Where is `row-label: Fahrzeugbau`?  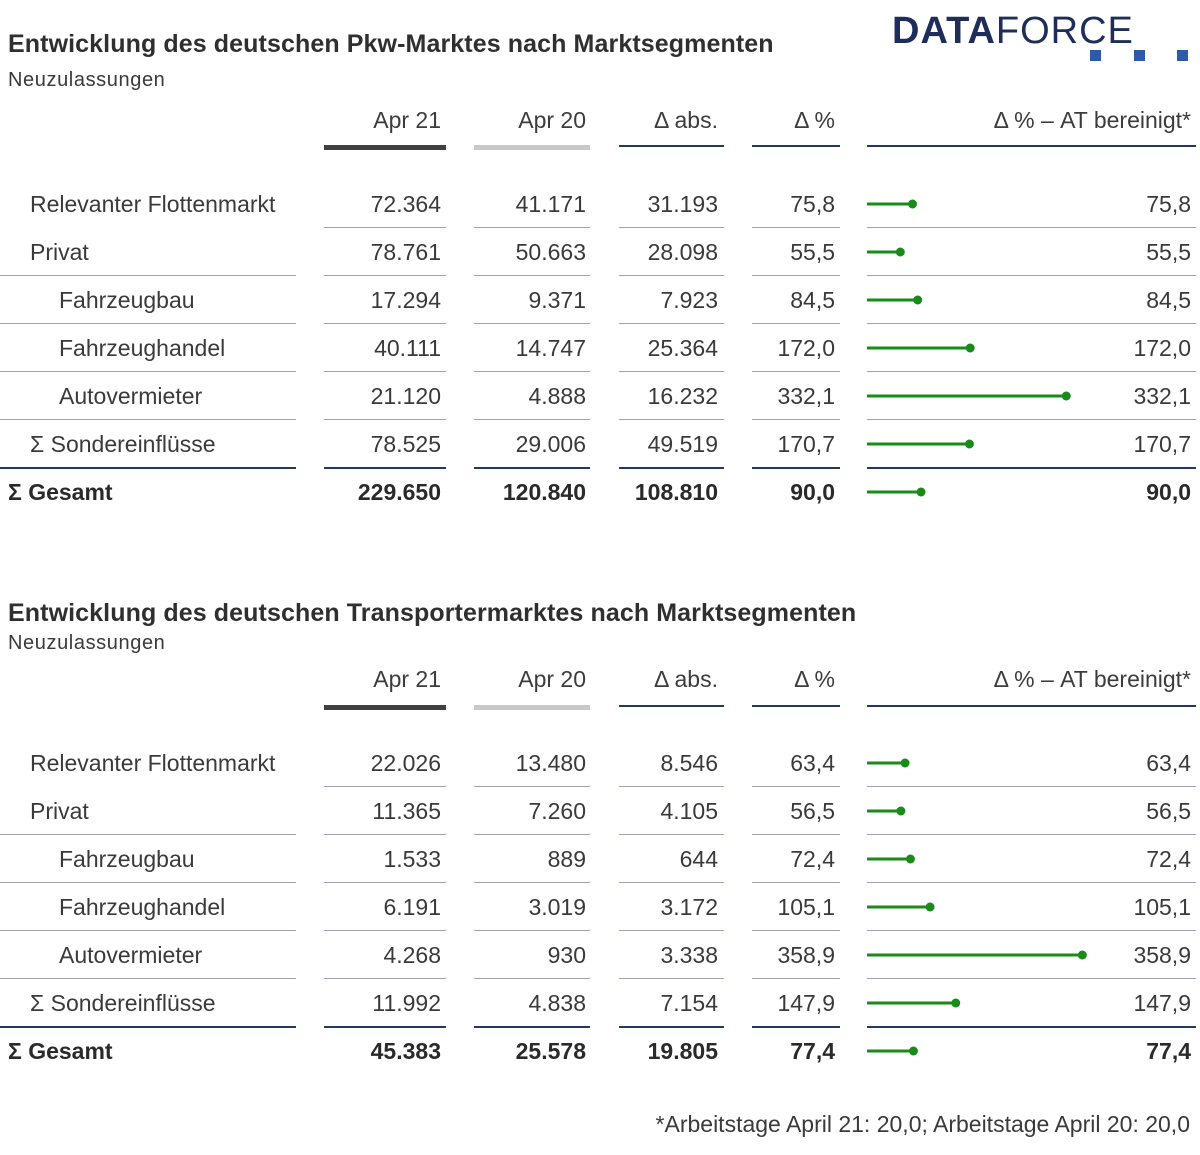
row-label: Fahrzeugbau is located at coordinates (127, 300).